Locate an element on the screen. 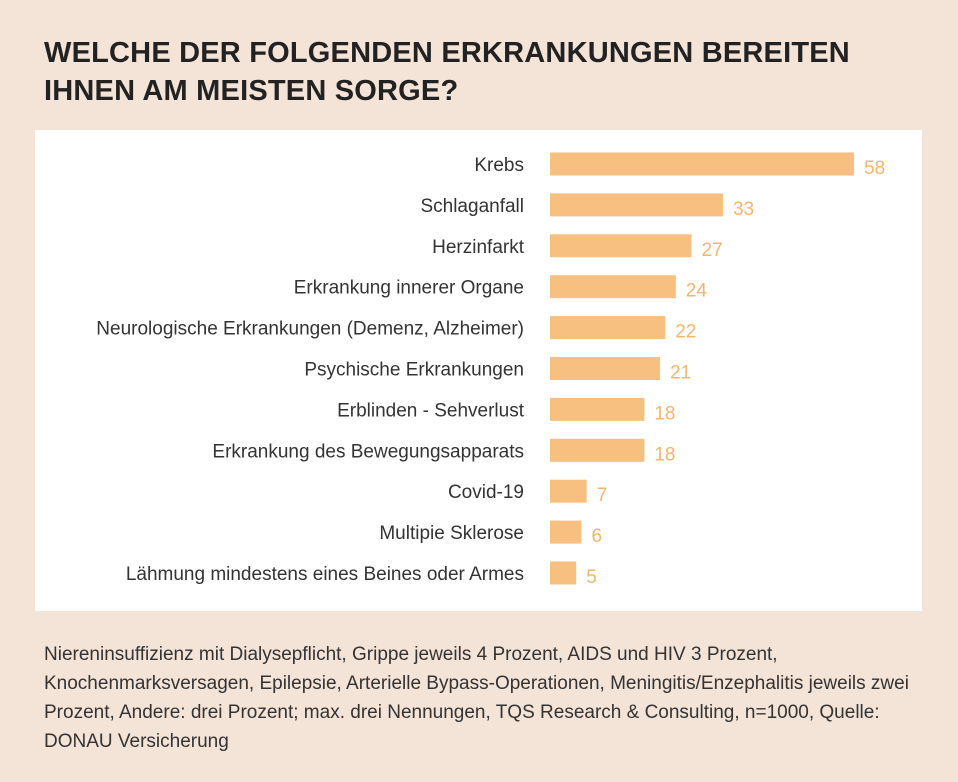  category-label: Erkrankung des Bewegungsapparats is located at coordinates (368, 451).